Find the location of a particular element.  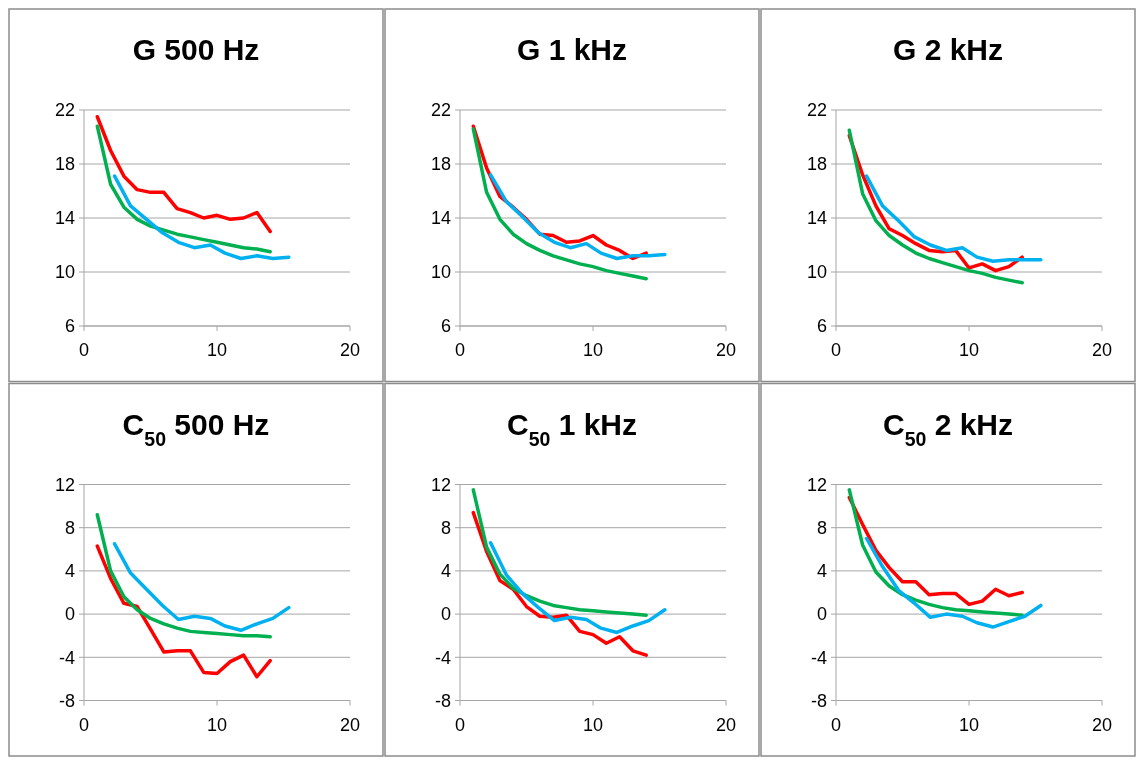

chart-title: G 2 kHz is located at coordinates (948, 49).